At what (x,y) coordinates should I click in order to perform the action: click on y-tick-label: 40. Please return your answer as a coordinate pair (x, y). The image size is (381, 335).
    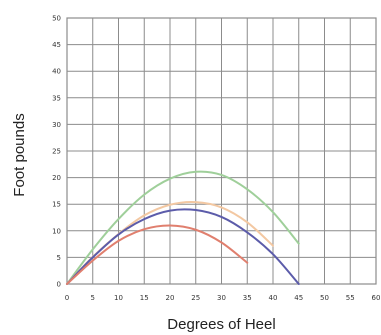
    Looking at the image, I should click on (56, 72).